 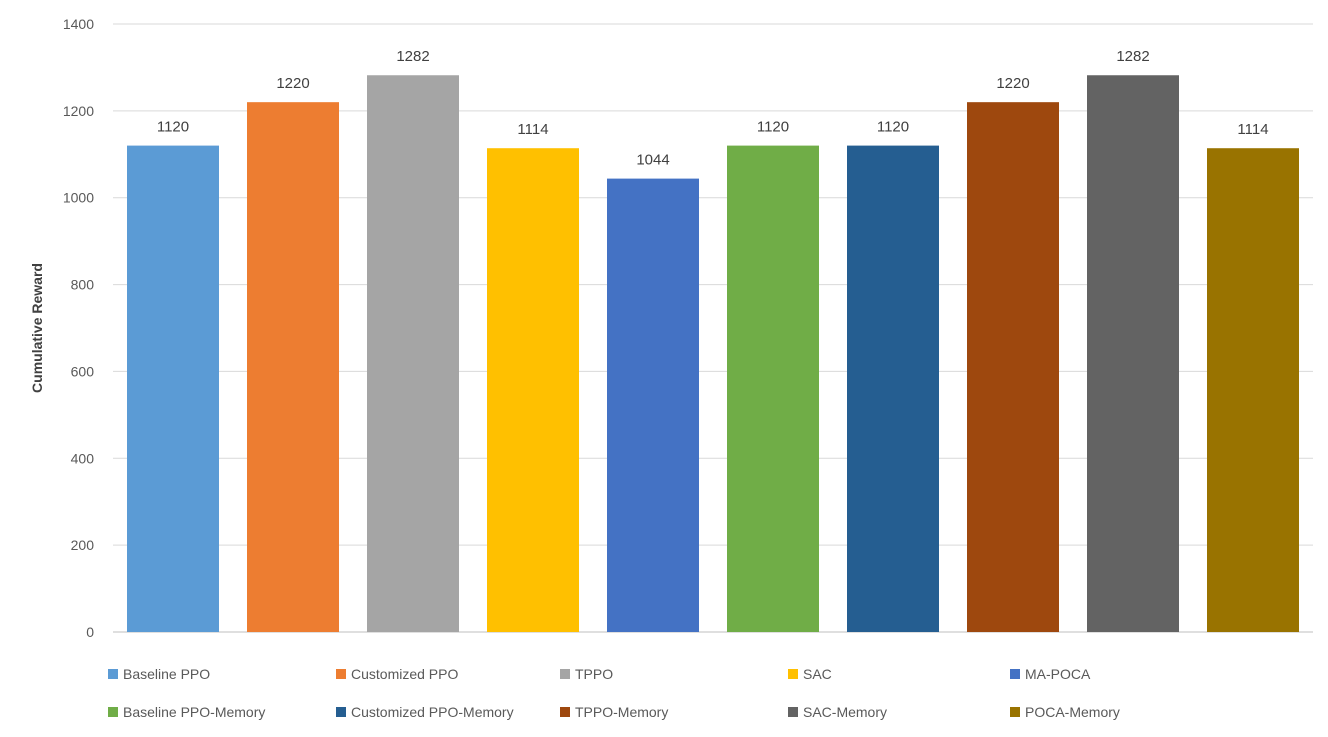 I want to click on legend-label: TPPO-Memory, so click(x=621, y=712).